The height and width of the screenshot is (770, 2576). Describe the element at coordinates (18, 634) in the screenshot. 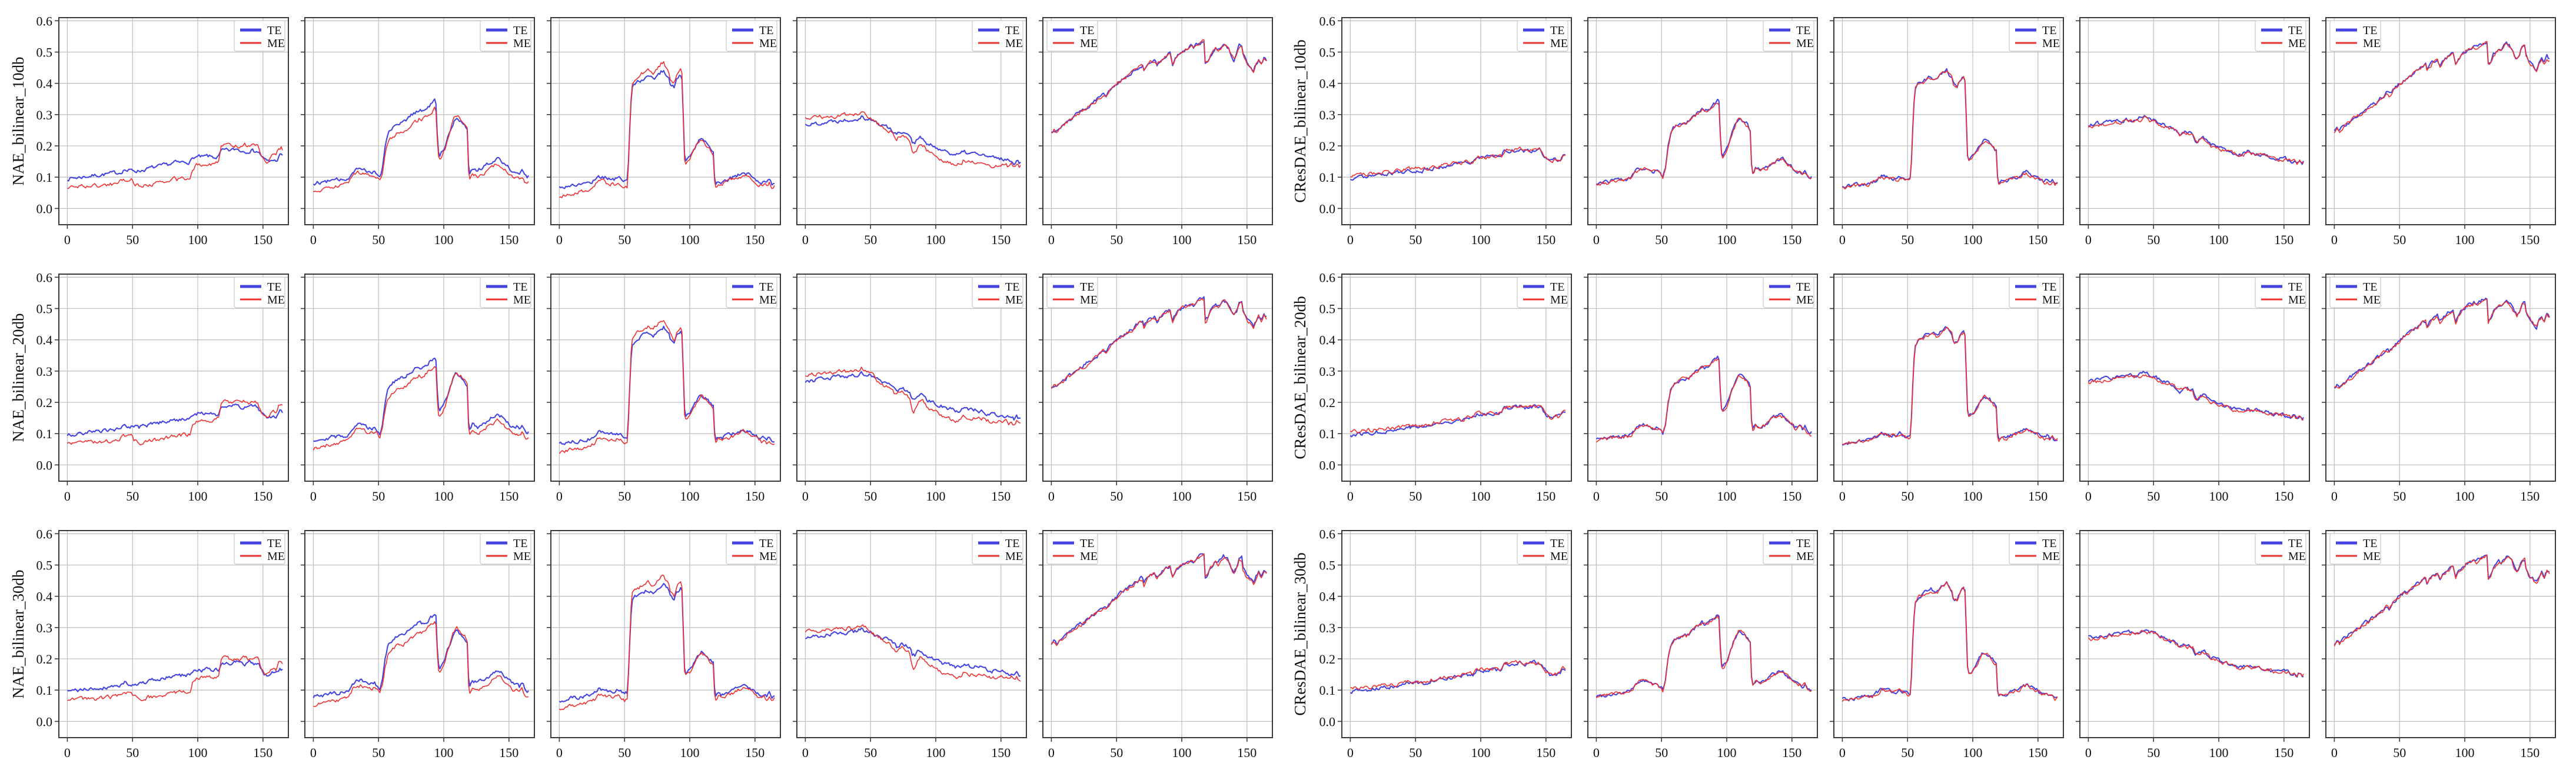

I see `y-axis-title: NAE_bilinear_30db` at that location.